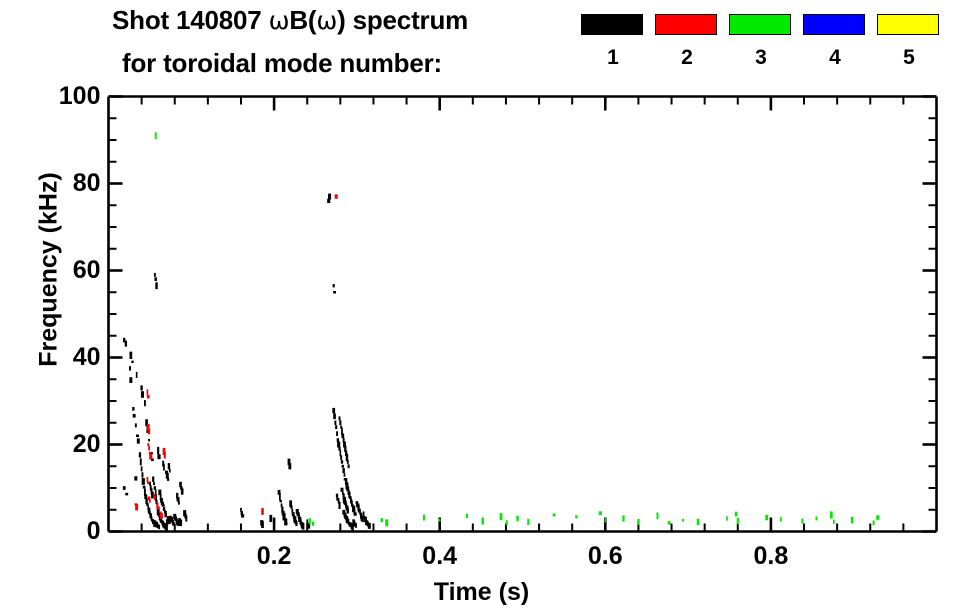 The height and width of the screenshot is (615, 963). Describe the element at coordinates (303, 20) in the screenshot. I see `title-b-text: B(` at that location.